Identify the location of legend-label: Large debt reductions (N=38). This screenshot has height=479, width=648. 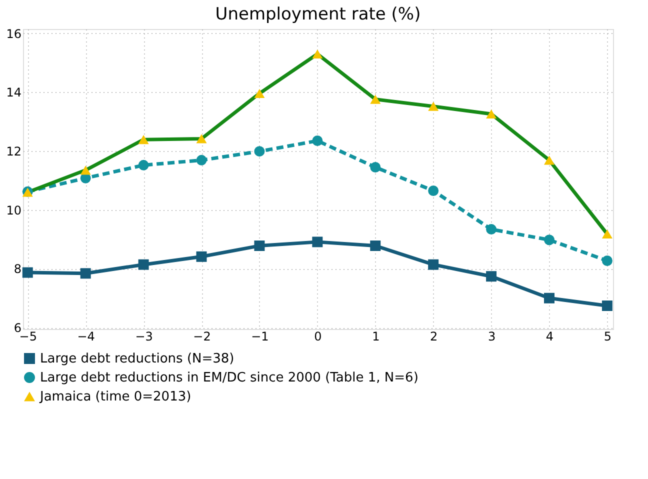
(137, 359).